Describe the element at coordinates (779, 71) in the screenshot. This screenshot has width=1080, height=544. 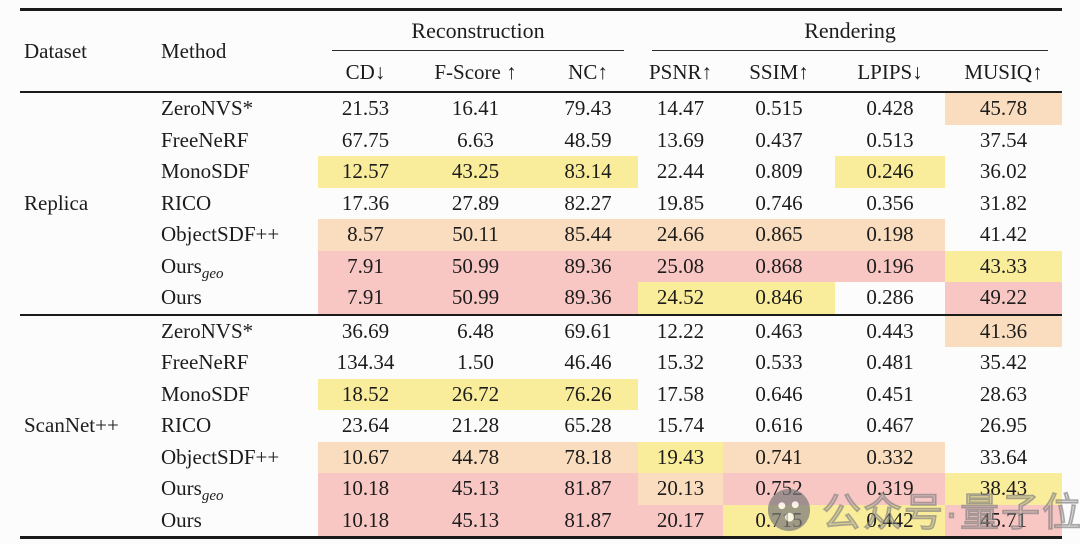
I see `col-header-ssim: SSIM↑` at that location.